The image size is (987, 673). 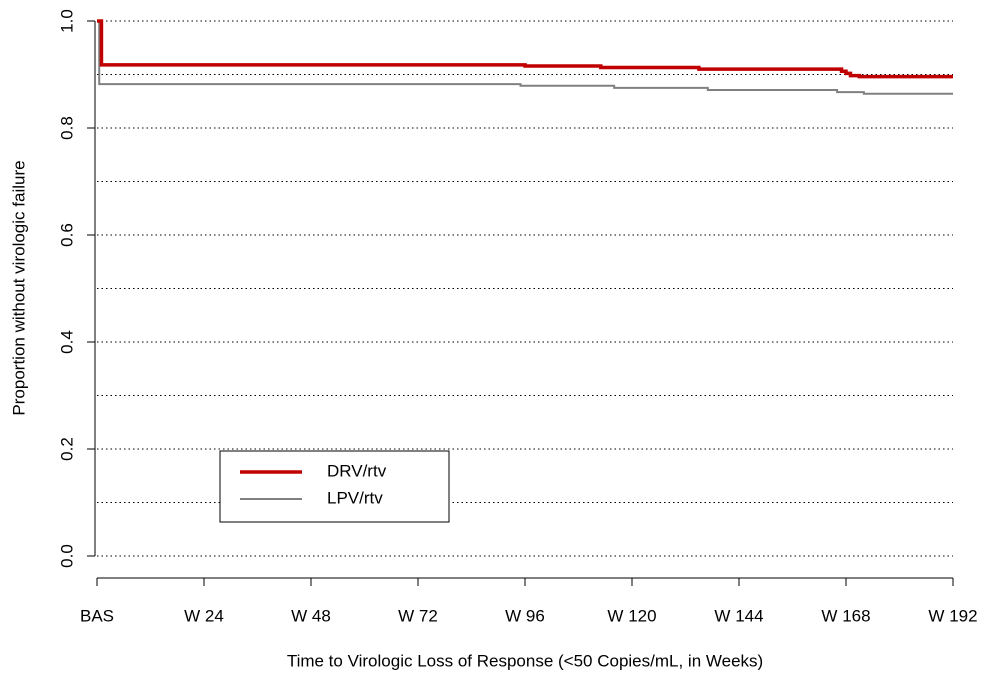 I want to click on x-tick-label: W 72, so click(x=418, y=615).